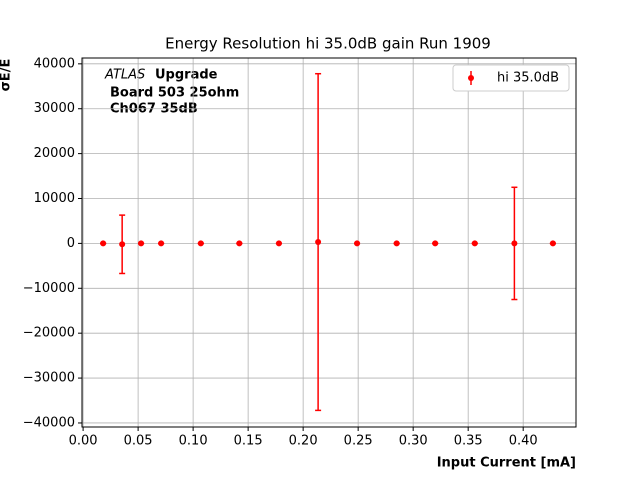 Image resolution: width=640 pixels, height=480 pixels. Describe the element at coordinates (71, 243) in the screenshot. I see `y-tick-label: 0` at that location.